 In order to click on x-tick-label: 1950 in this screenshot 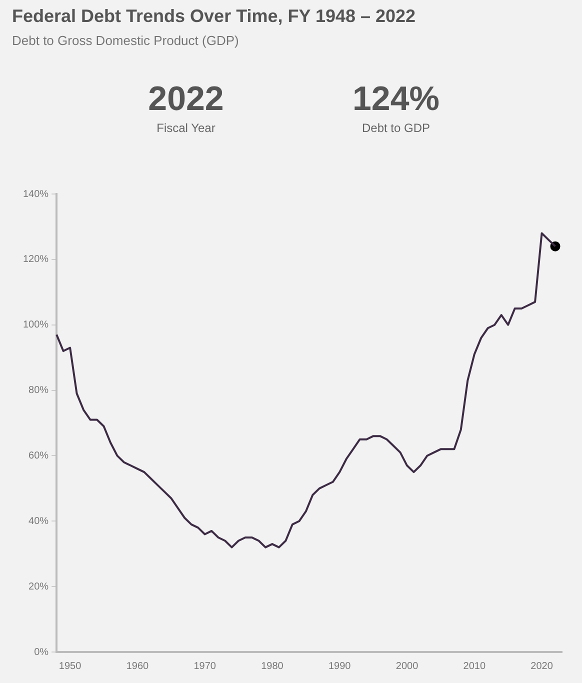, I will do `click(70, 666)`.